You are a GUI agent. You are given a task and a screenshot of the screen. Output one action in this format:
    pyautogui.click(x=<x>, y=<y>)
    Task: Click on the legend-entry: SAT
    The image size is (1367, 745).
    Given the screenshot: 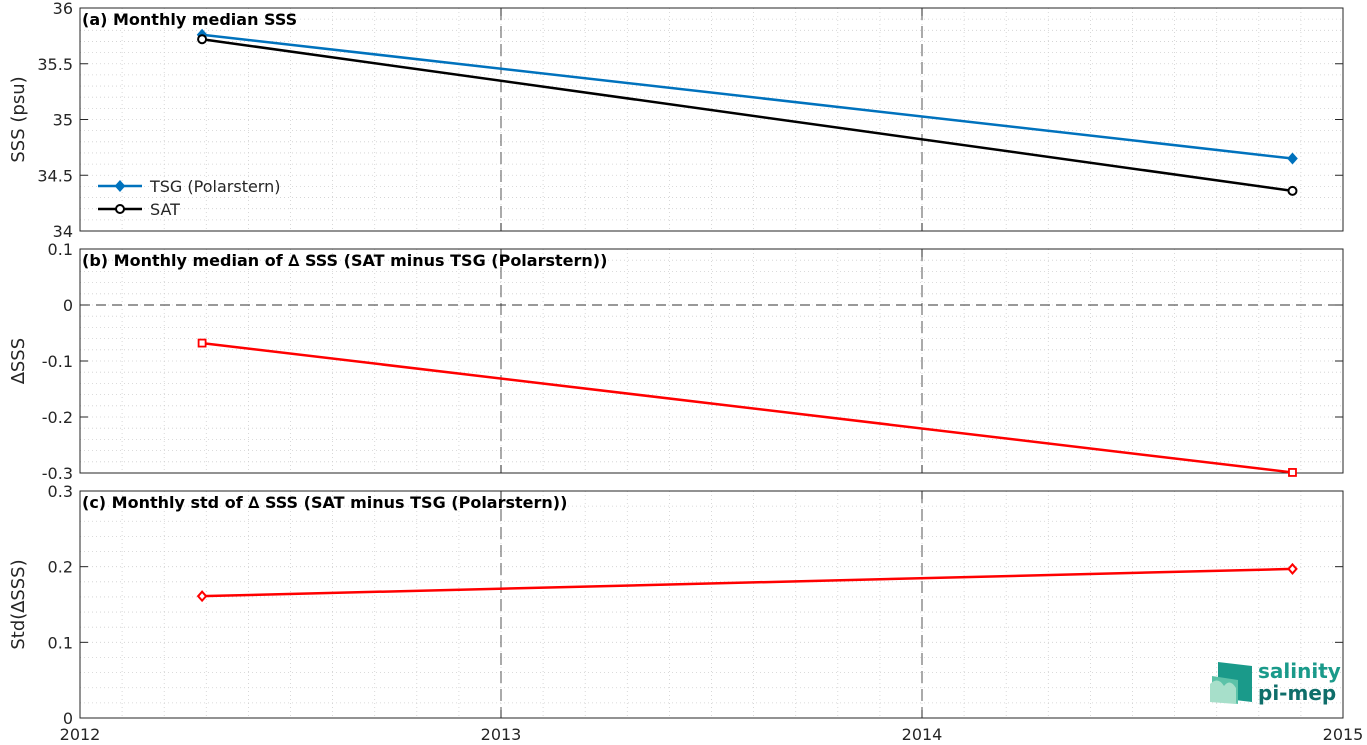 What is the action you would take?
    pyautogui.click(x=165, y=209)
    